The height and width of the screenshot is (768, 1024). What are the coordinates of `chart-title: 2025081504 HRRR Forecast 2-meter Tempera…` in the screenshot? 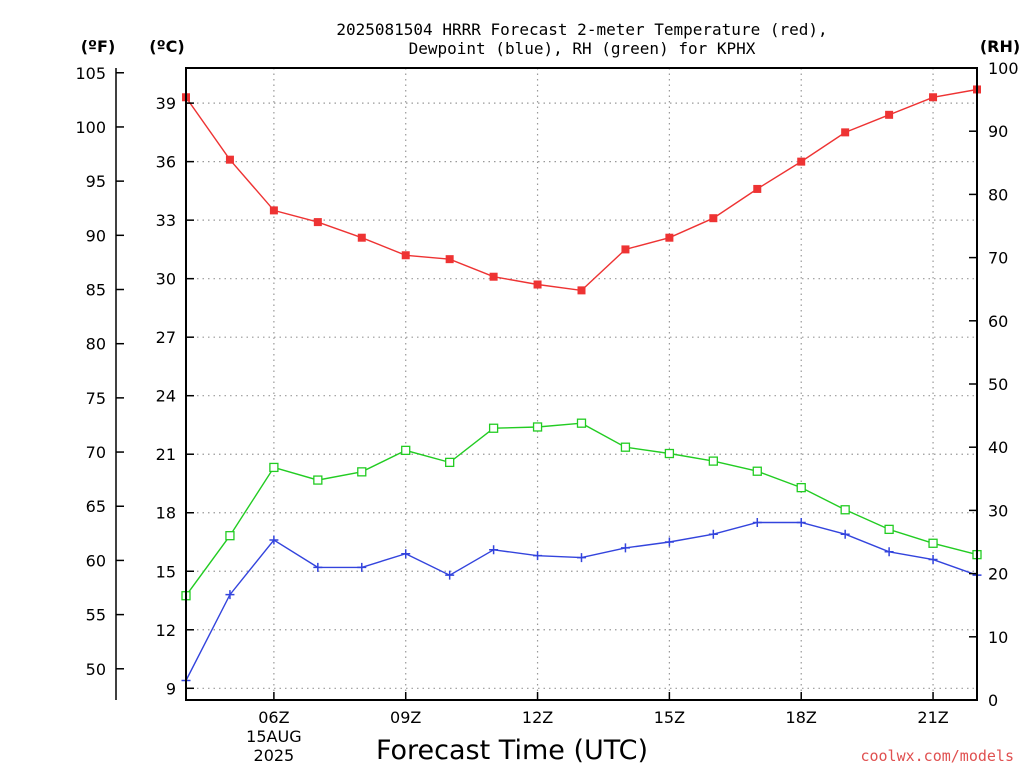 It's located at (581, 39).